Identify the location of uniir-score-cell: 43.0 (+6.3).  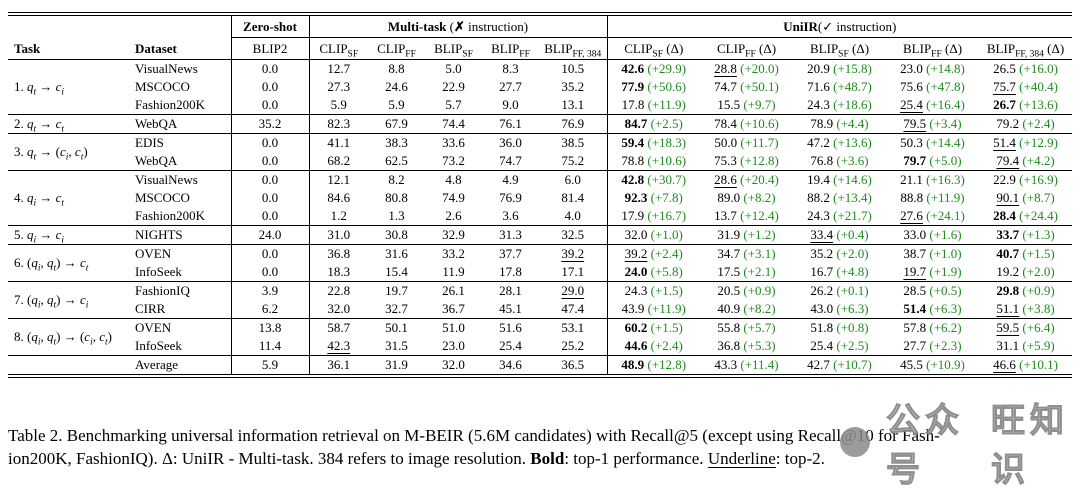
(839, 309).